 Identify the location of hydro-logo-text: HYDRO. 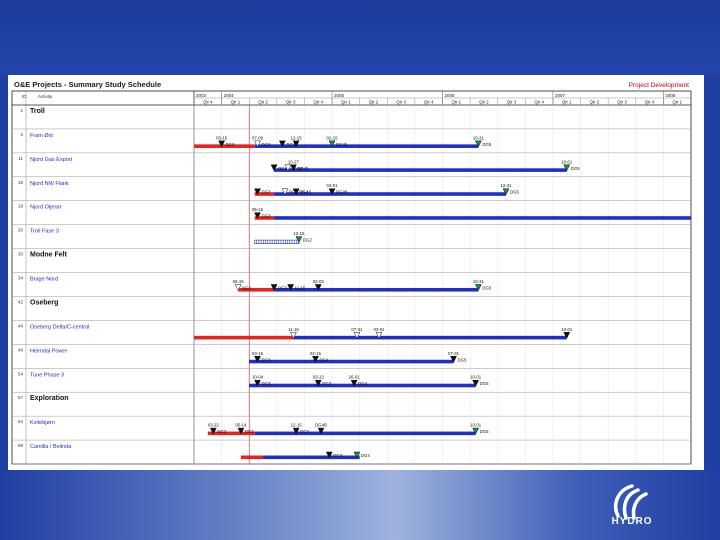
(632, 521).